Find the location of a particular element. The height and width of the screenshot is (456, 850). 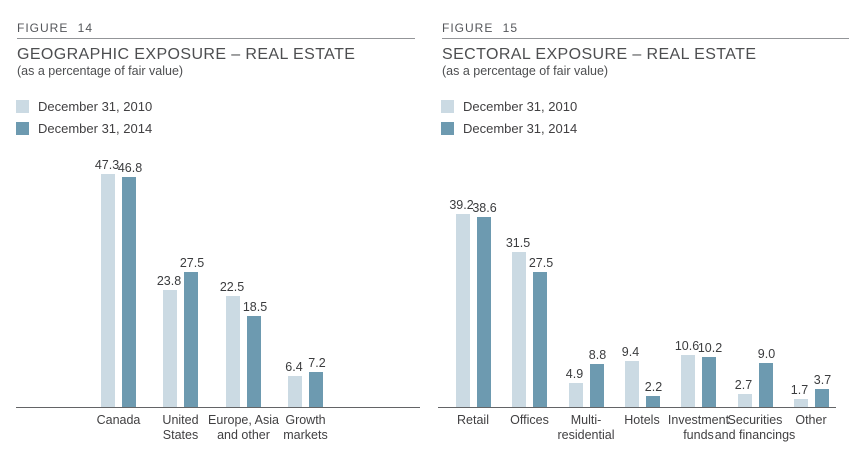

bar-value-label: 9.0 is located at coordinates (766, 354).